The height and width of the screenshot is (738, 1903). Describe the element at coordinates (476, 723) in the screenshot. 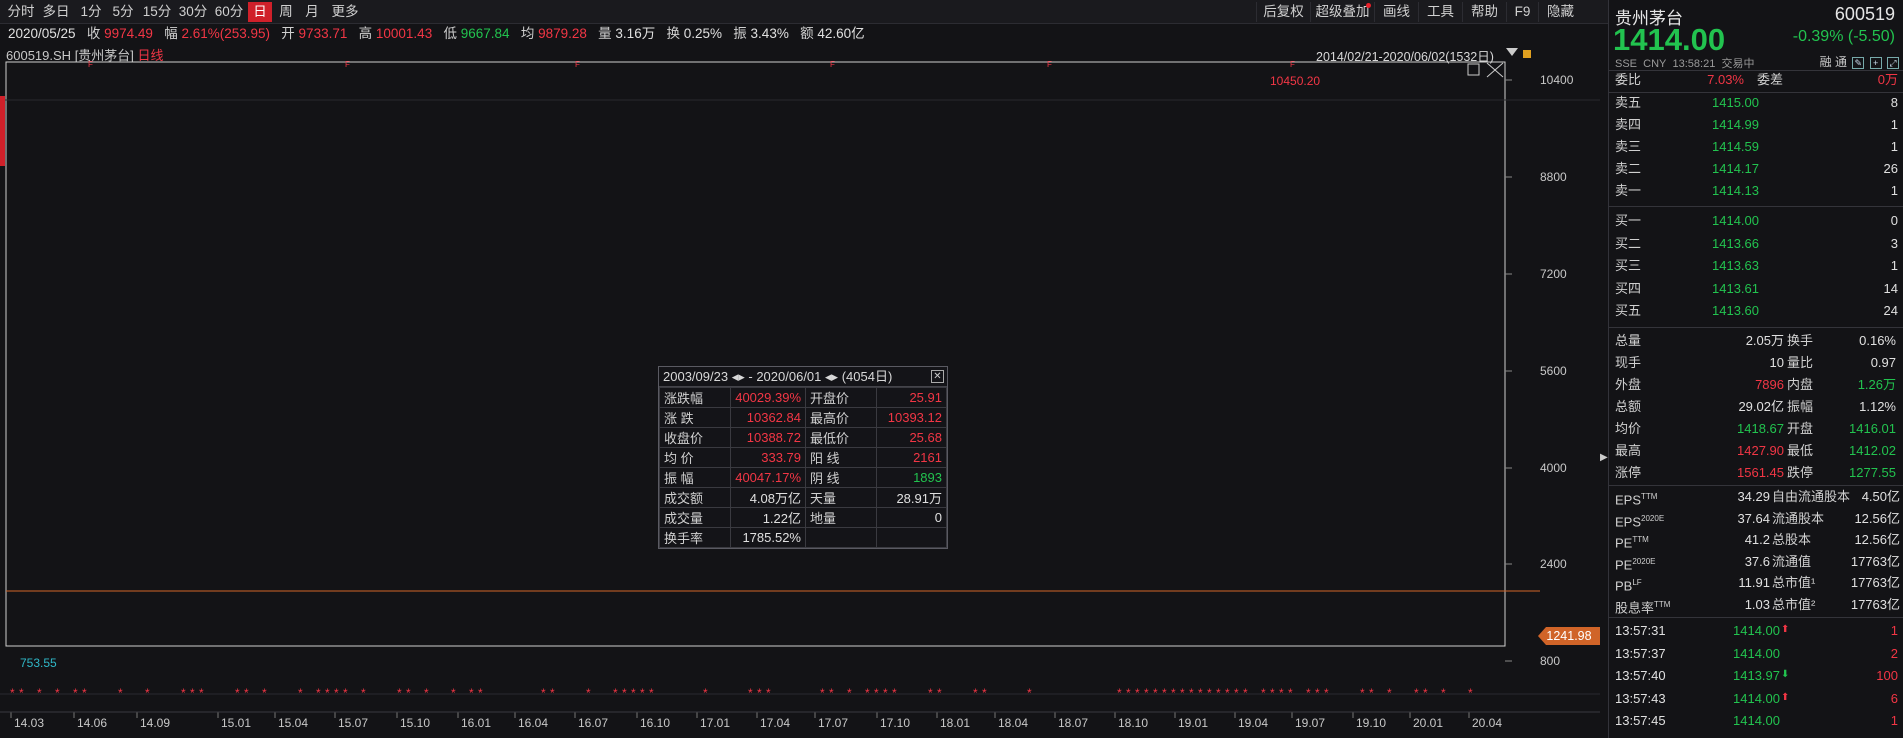

I see `x-tick-label: 16.01` at that location.